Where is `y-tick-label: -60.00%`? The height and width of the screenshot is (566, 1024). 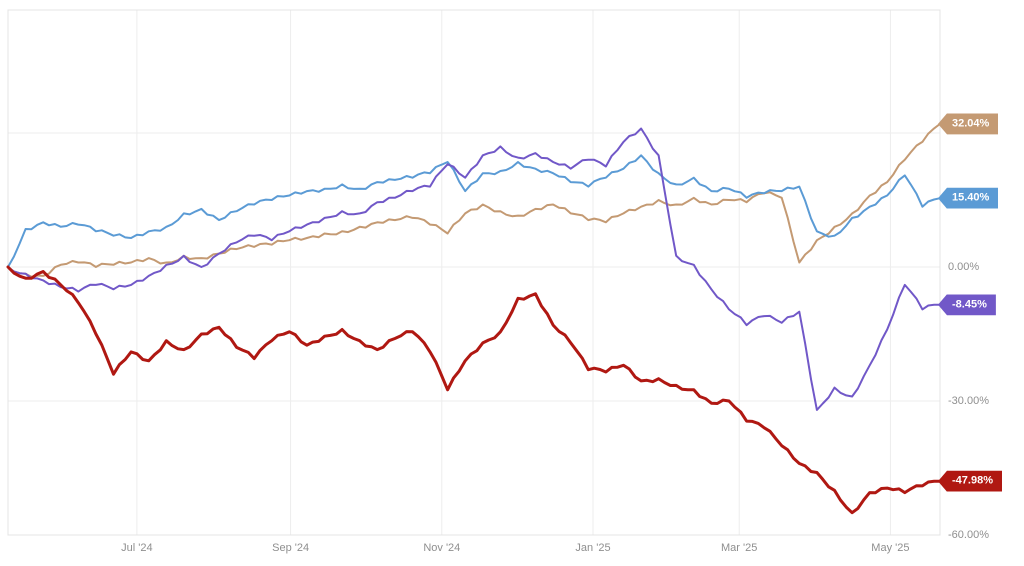 y-tick-label: -60.00% is located at coordinates (968, 535).